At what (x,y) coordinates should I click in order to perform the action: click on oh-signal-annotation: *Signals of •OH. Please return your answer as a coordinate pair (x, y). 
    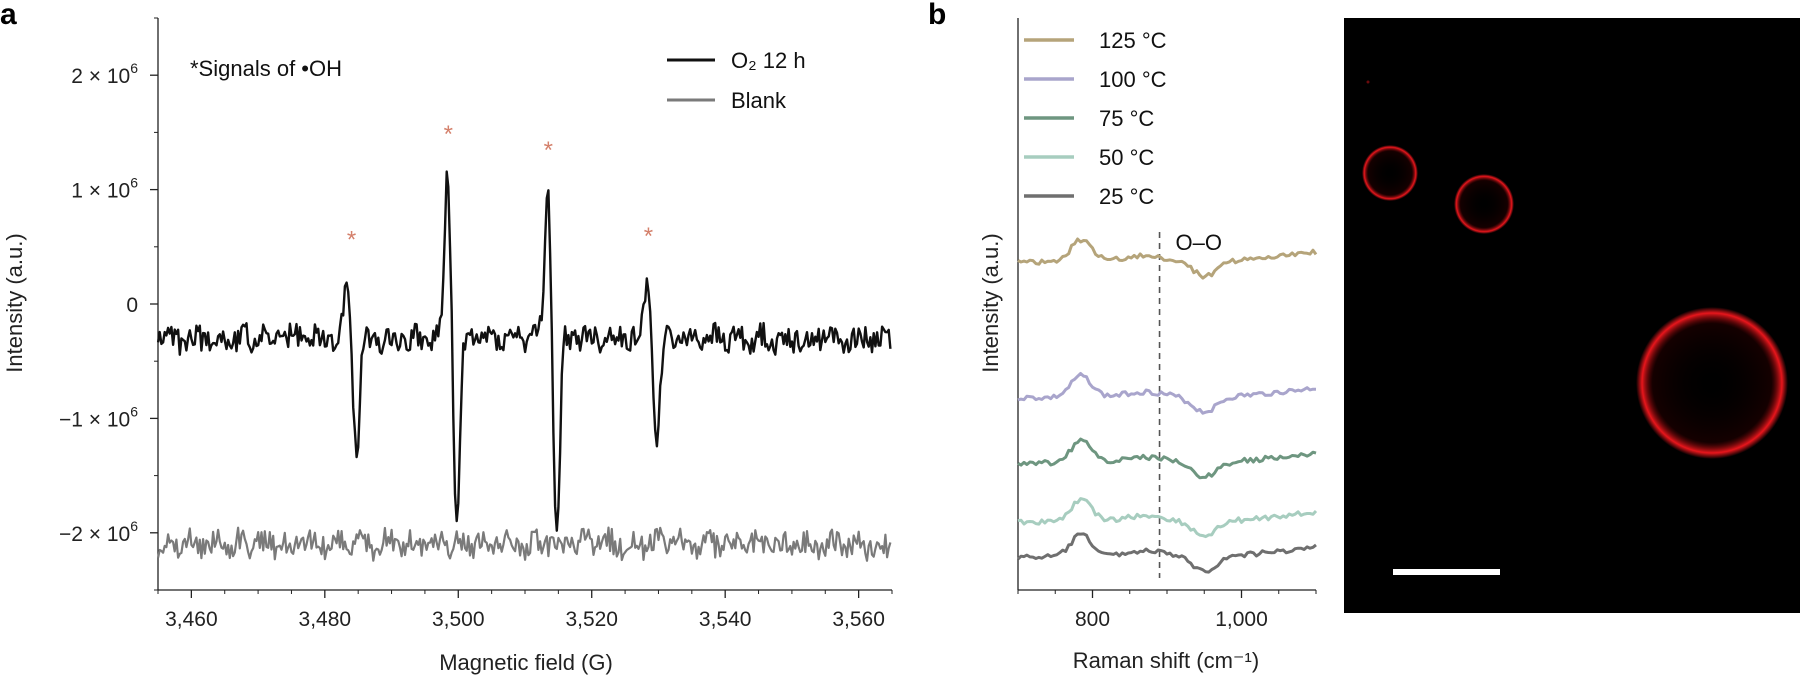
    Looking at the image, I should click on (266, 68).